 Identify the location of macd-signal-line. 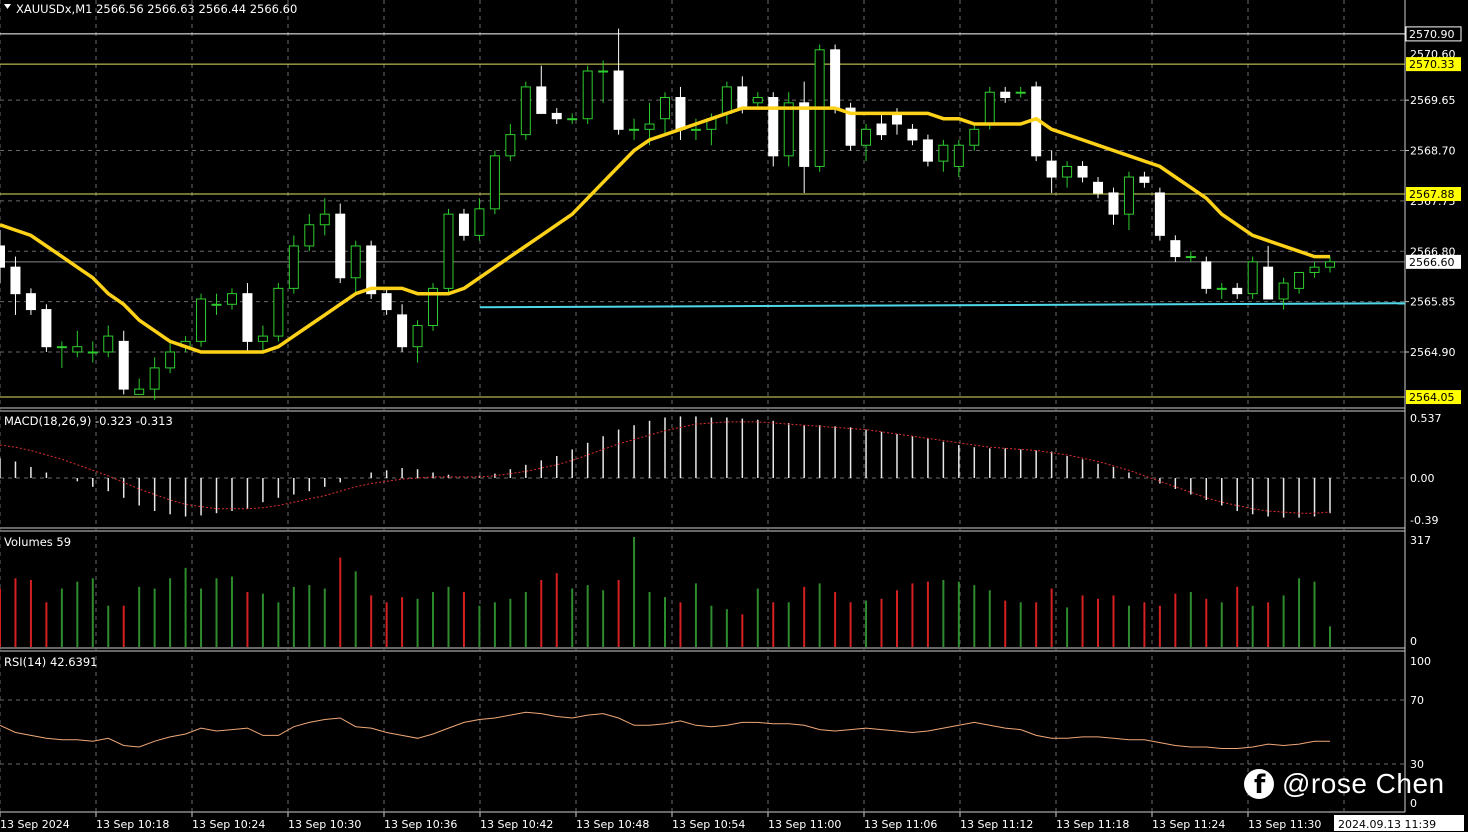
(665, 467).